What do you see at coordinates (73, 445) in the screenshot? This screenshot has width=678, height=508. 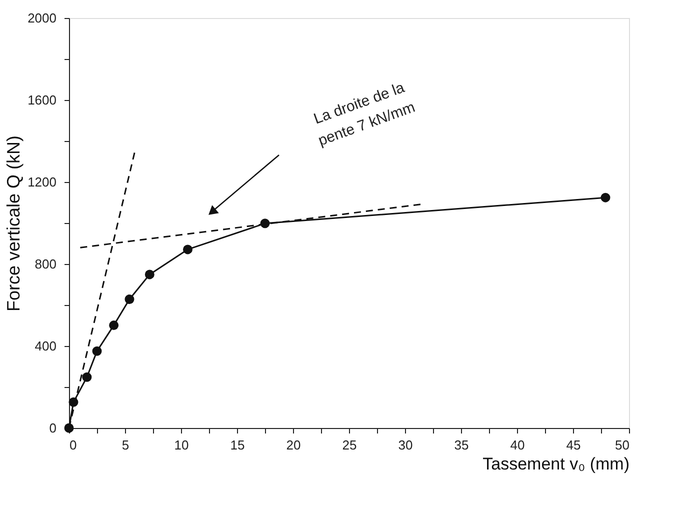 I see `x-tick-label: 0` at bounding box center [73, 445].